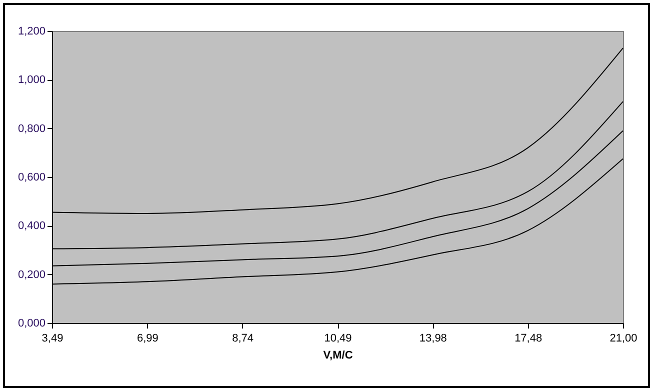  I want to click on x-tick-label: 13,98, so click(433, 338).